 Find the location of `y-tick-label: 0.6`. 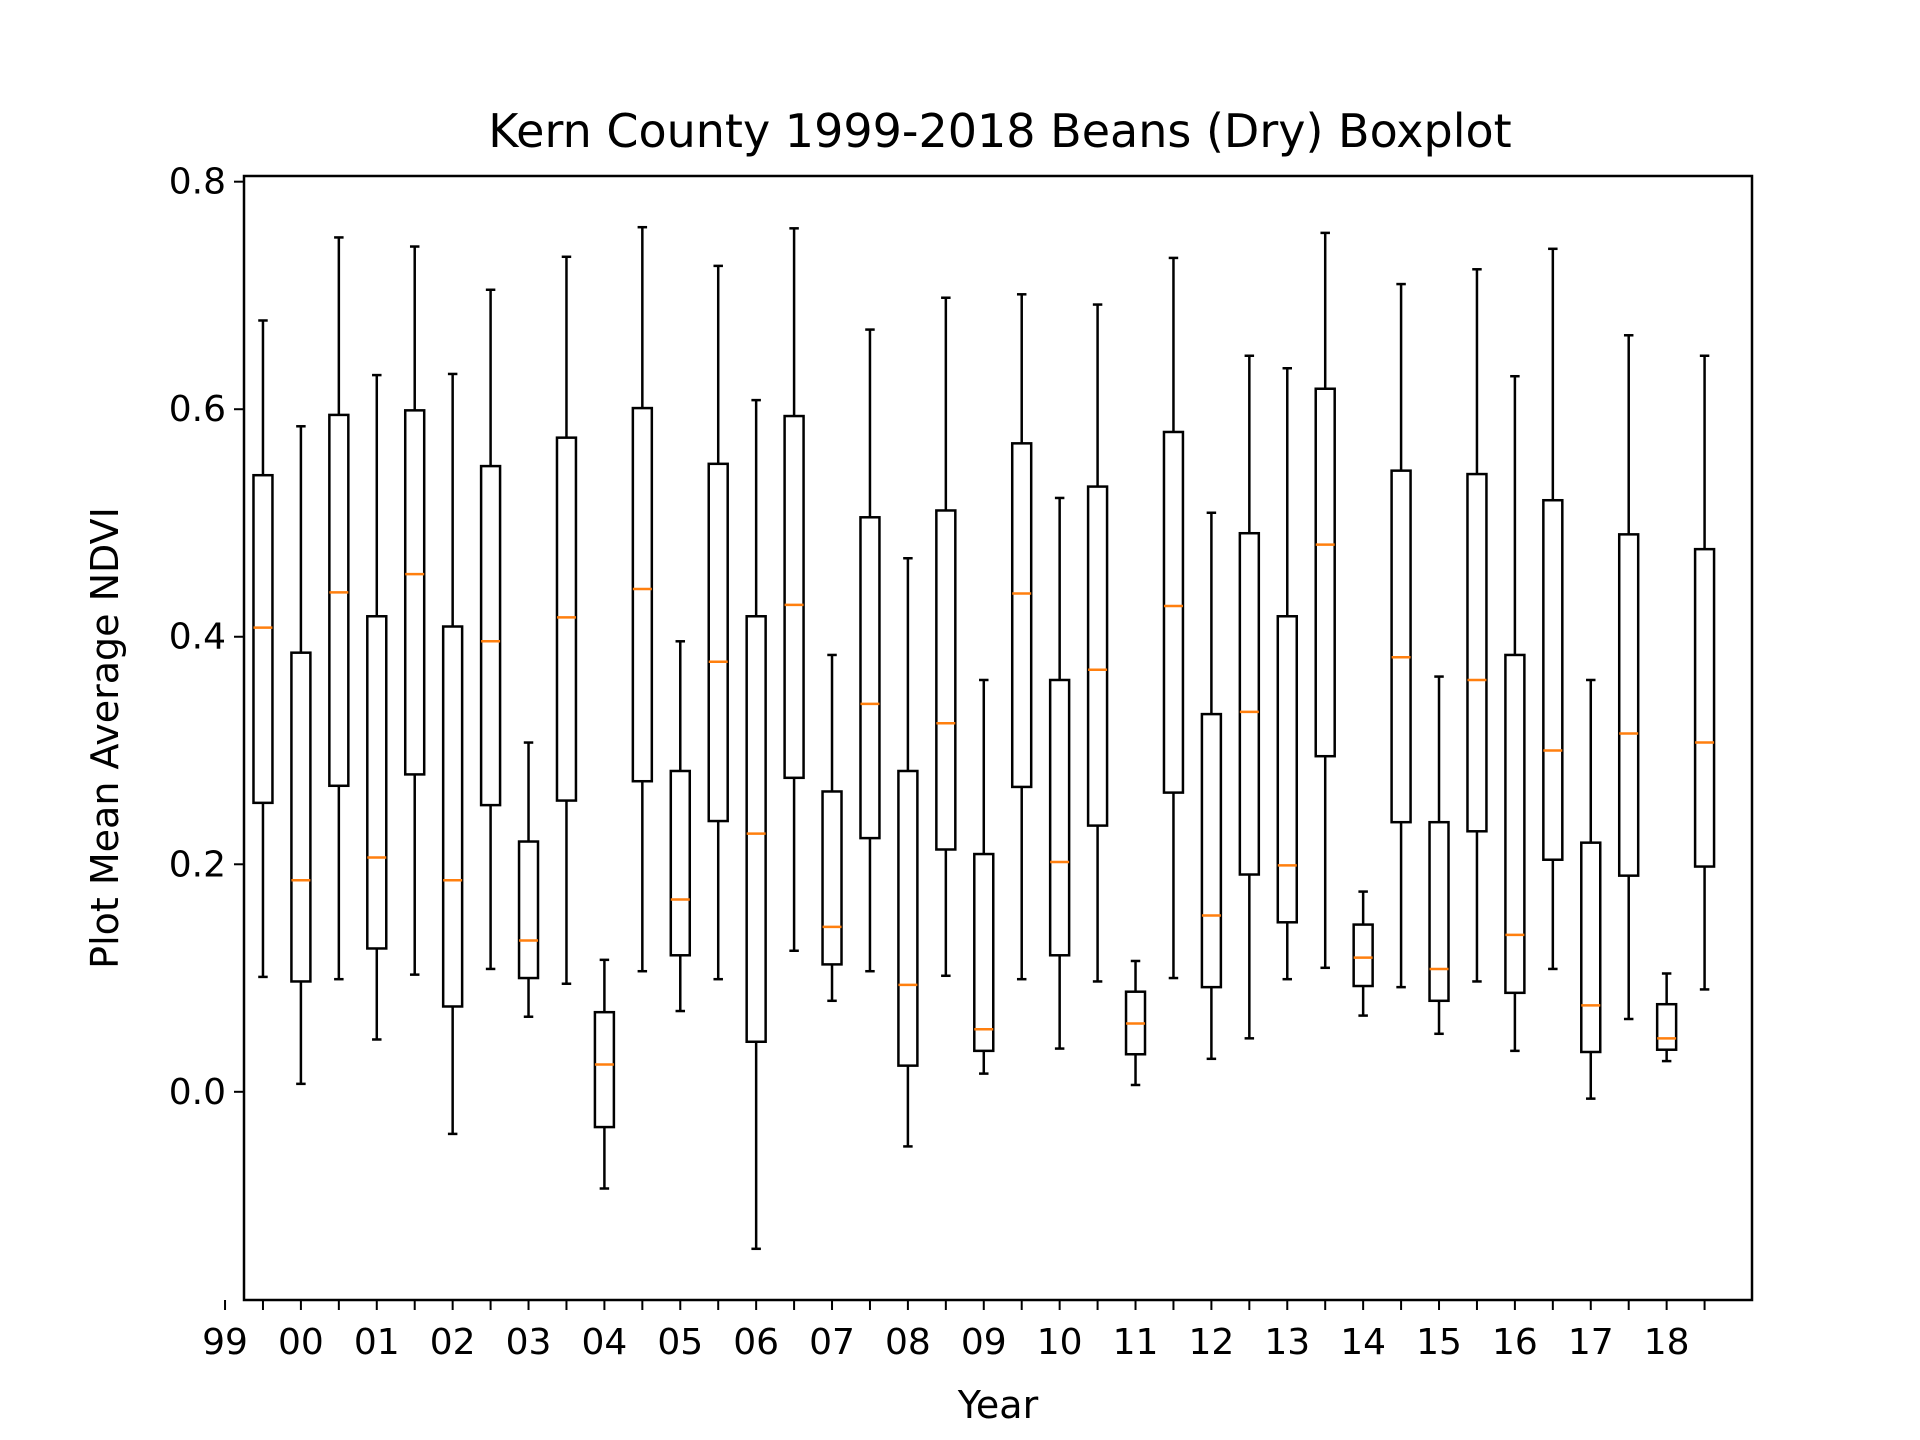

y-tick-label: 0.6 is located at coordinates (197, 409).